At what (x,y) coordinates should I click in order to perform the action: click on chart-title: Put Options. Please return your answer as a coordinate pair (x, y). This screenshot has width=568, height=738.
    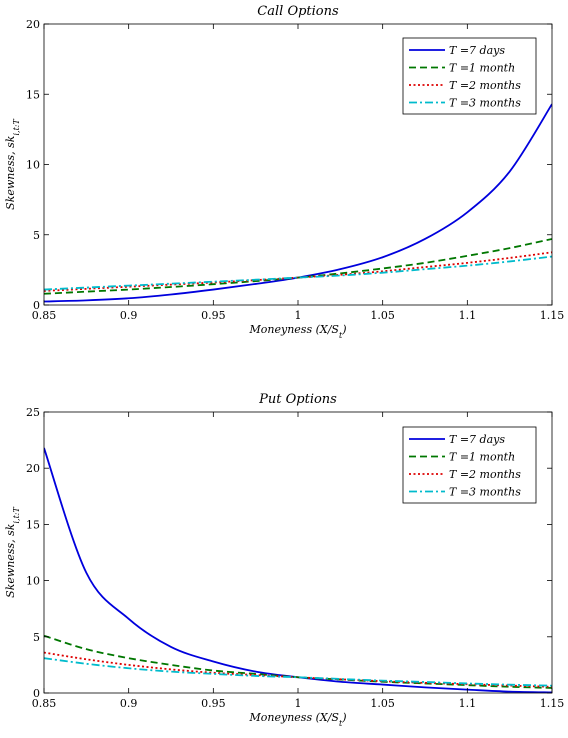
    Looking at the image, I should click on (297, 399).